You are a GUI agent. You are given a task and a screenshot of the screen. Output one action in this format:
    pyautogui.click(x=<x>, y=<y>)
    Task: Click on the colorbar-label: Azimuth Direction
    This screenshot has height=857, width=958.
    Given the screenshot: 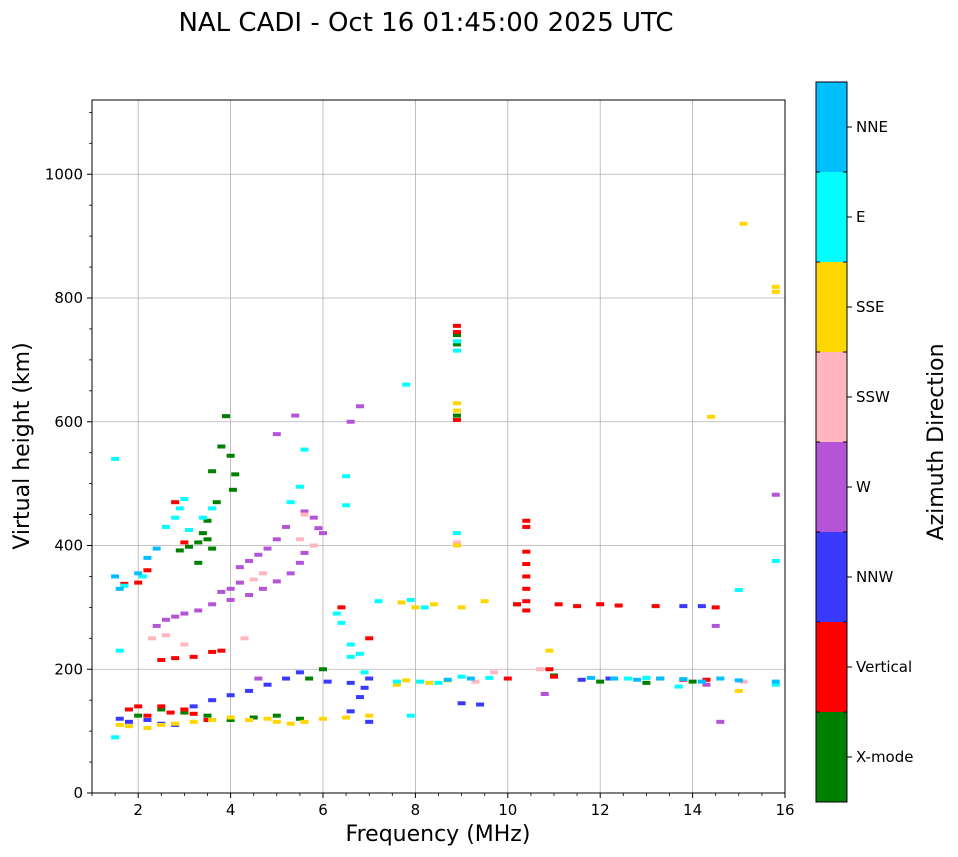 What is the action you would take?
    pyautogui.click(x=936, y=441)
    